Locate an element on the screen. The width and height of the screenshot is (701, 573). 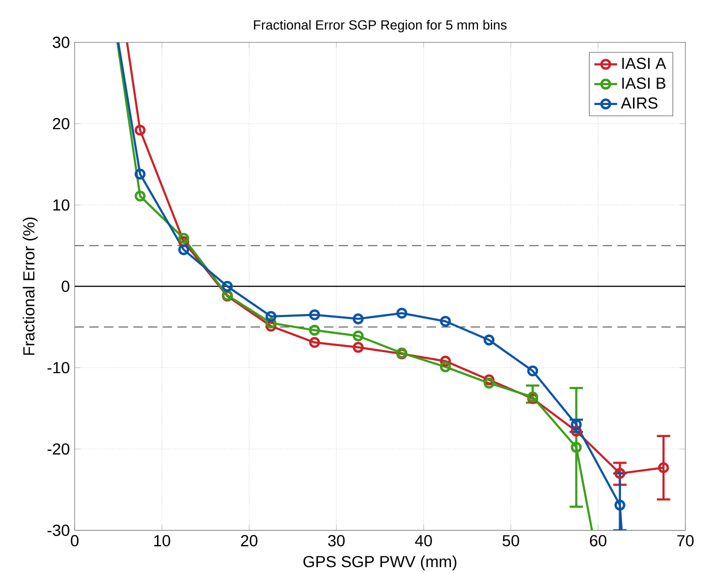
y-tick-label: 30 is located at coordinates (61, 42).